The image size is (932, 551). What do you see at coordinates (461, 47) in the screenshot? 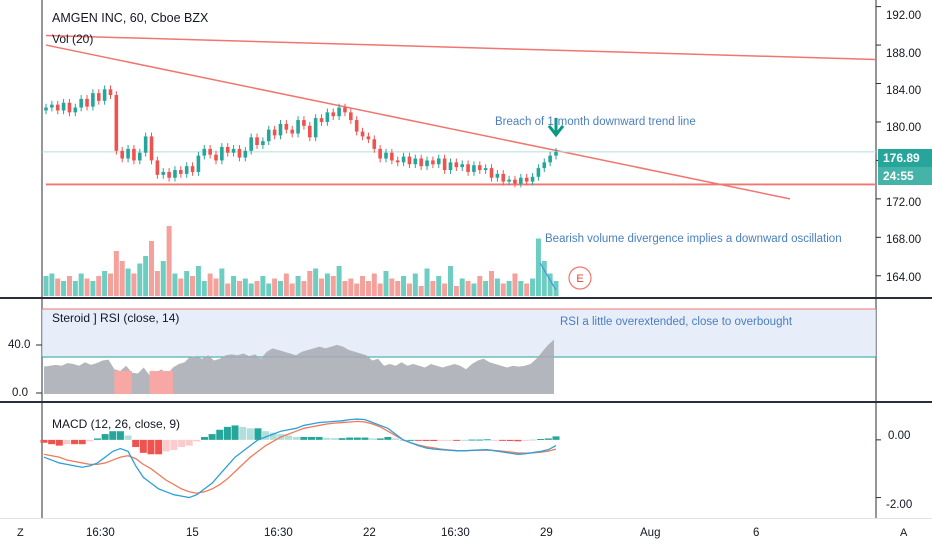
I see `trendline` at bounding box center [461, 47].